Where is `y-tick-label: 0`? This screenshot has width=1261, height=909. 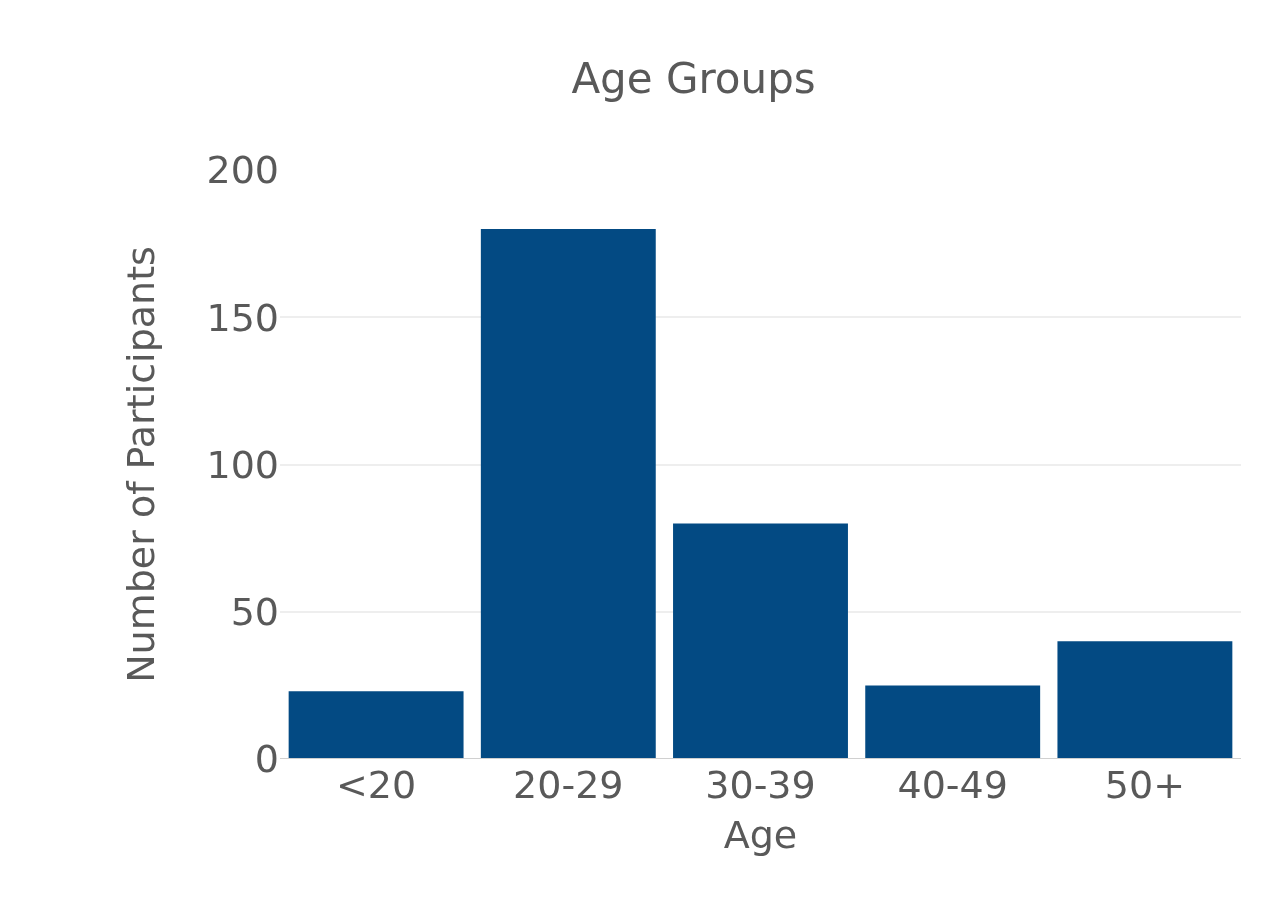
y-tick-label: 0 is located at coordinates (266, 759).